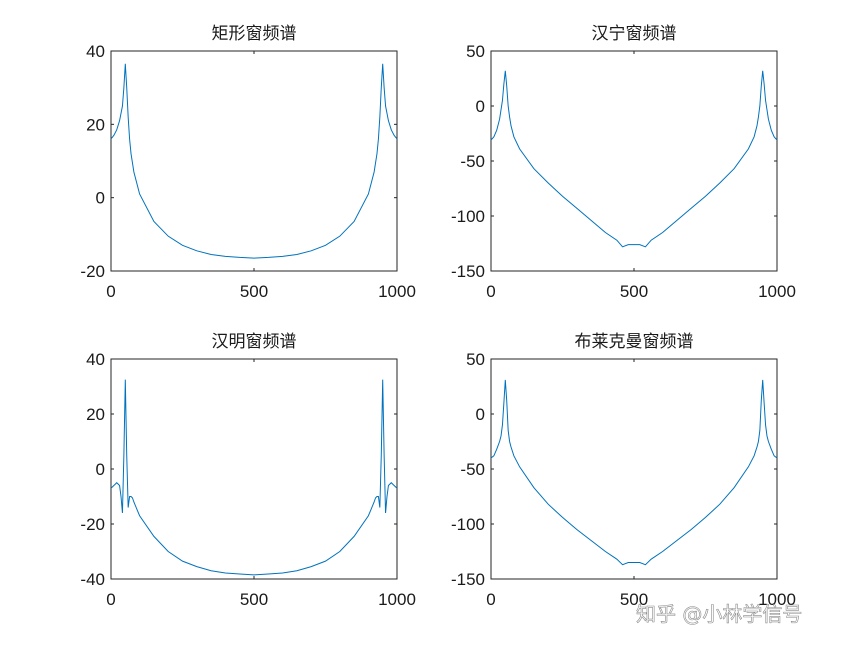 The height and width of the screenshot is (649, 865). Describe the element at coordinates (777, 291) in the screenshot. I see `subplot-2-xtick-label-2: 1000` at that location.